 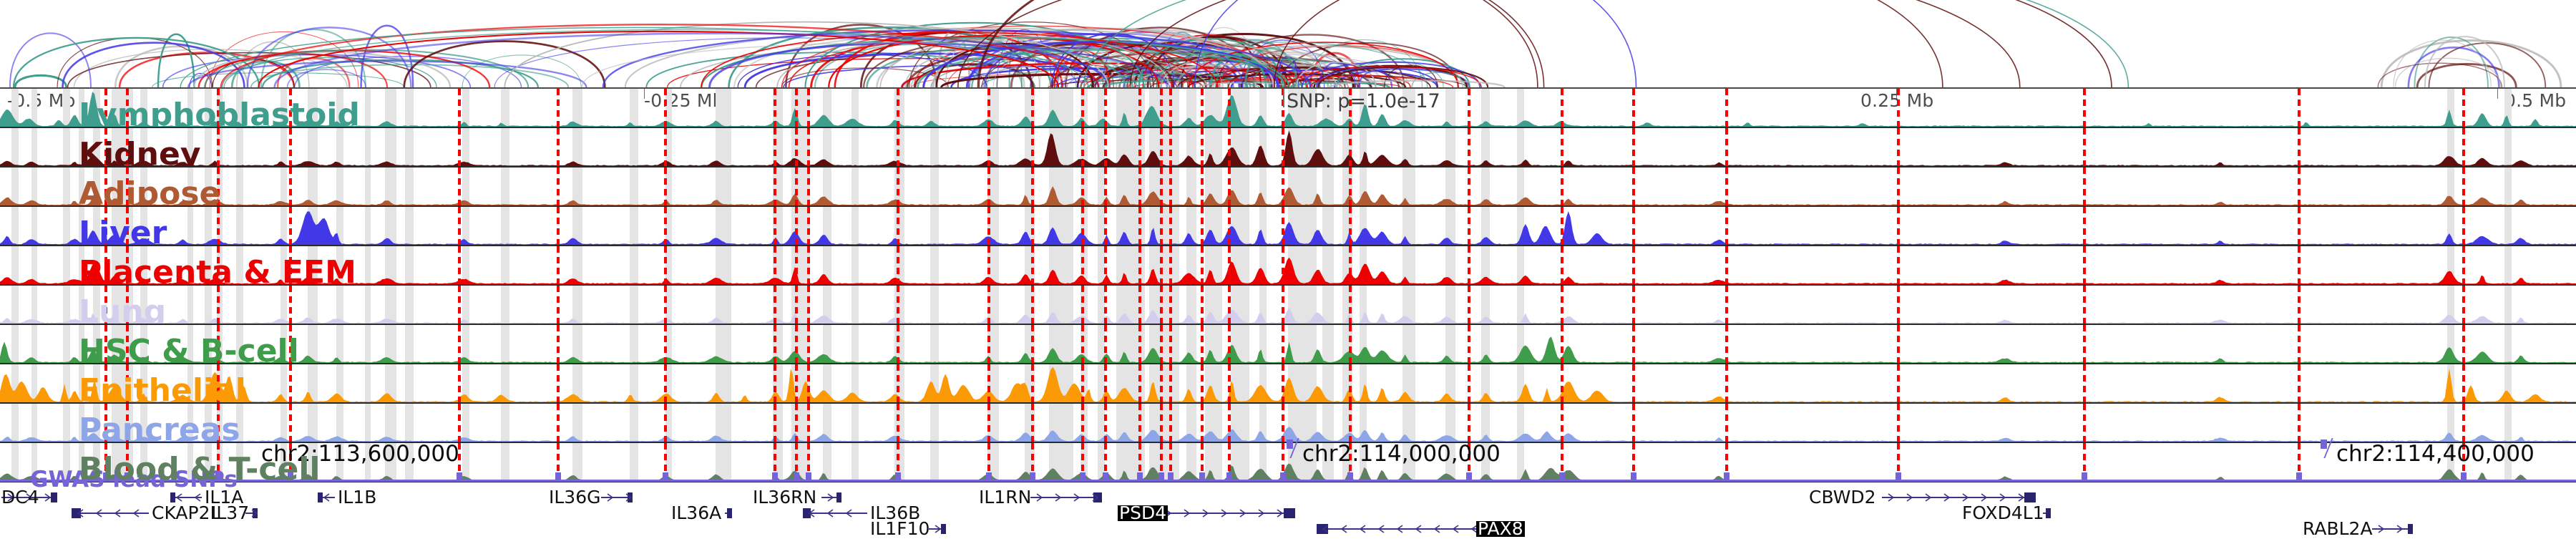 I want to click on gene-label-il1f10: IL1F10, so click(x=900, y=528).